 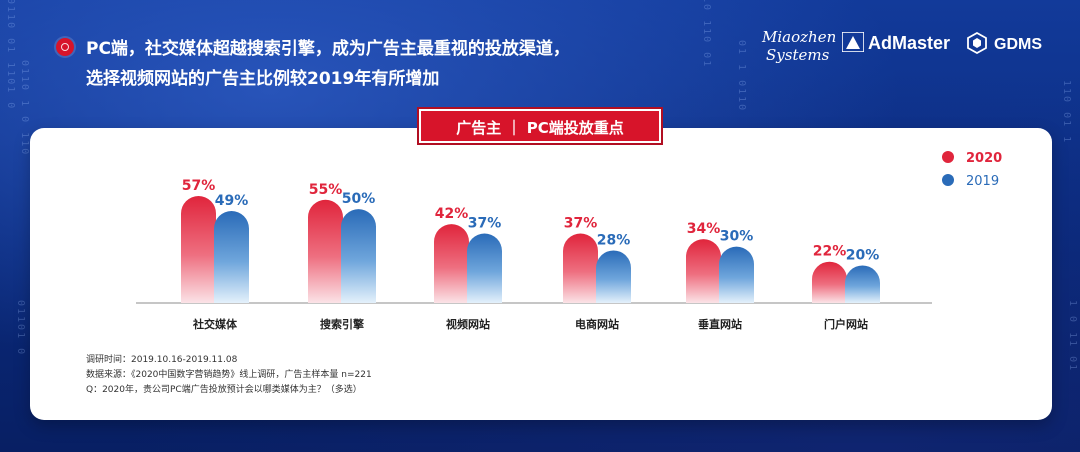 I want to click on value-label-2020-0: 57%, so click(x=199, y=186).